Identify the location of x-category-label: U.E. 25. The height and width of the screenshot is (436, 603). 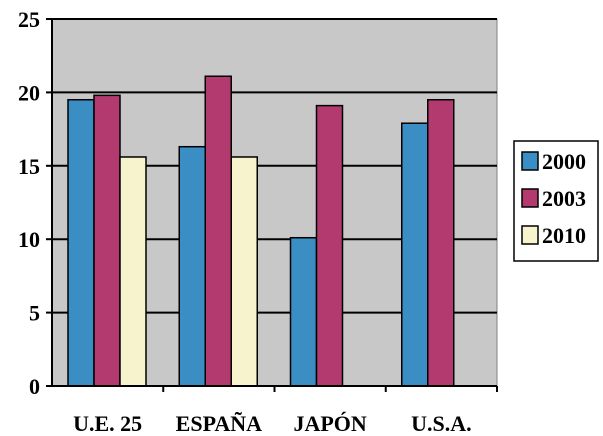
(107, 423).